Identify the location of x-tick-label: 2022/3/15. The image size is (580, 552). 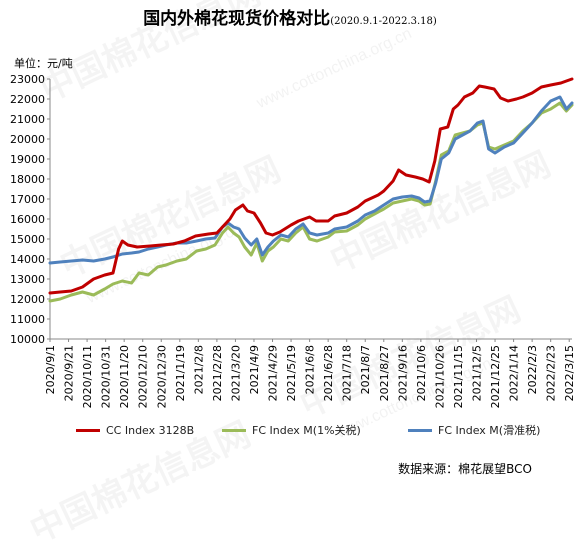
(569, 373).